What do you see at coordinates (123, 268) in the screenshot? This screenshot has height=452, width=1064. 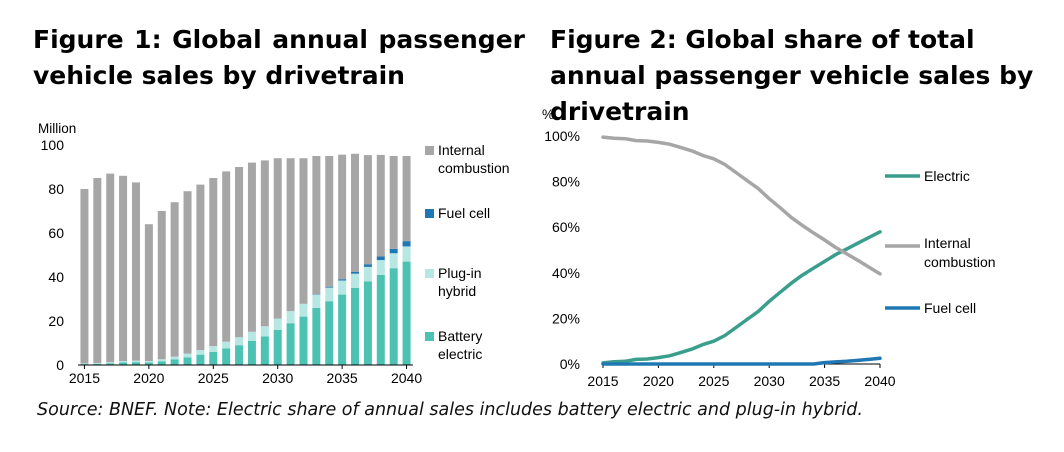 I see `bar-segment-internal-combustion-2018` at bounding box center [123, 268].